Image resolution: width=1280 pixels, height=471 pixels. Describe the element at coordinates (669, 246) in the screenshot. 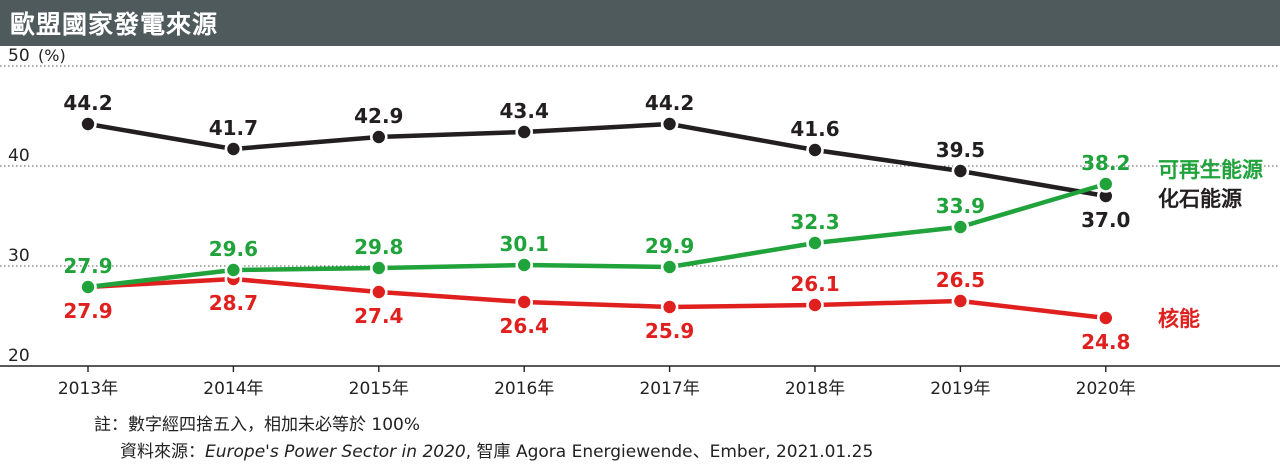

I see `data-label: 29.9` at that location.